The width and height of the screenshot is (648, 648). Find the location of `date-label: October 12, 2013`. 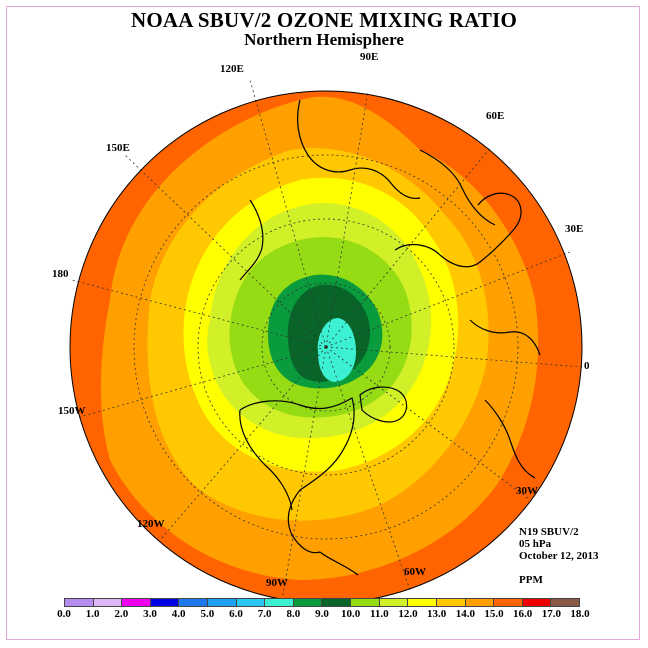

date-label: October 12, 2013 is located at coordinates (559, 556).